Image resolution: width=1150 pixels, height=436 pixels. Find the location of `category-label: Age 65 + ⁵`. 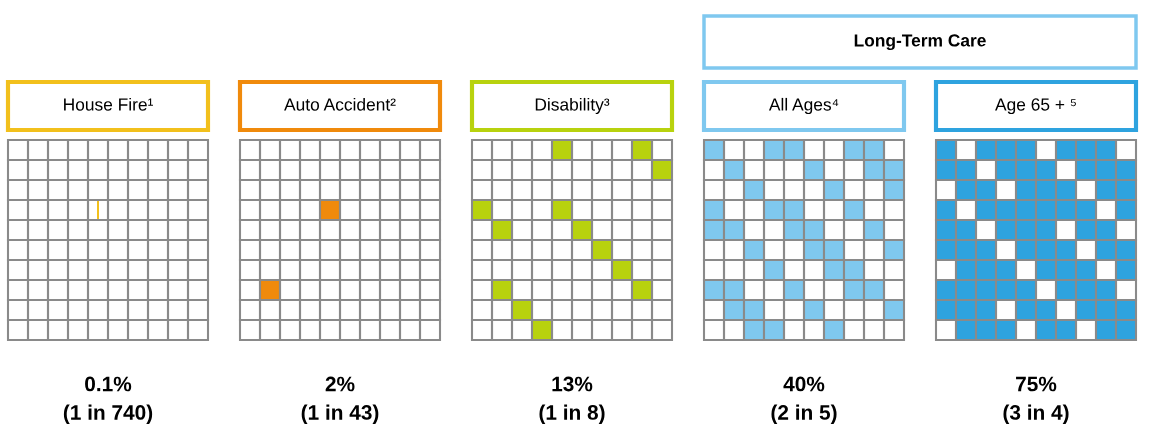

category-label: Age 65 + ⁵ is located at coordinates (1035, 106).